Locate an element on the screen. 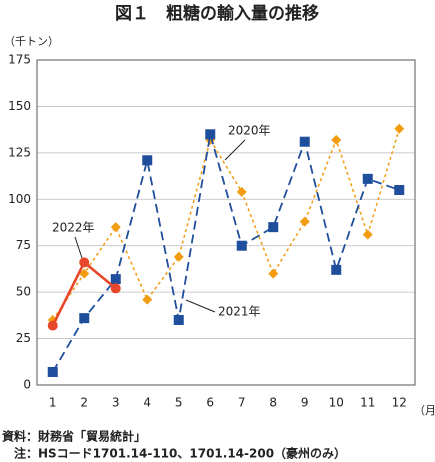 The height and width of the screenshot is (462, 435). annotation-label: 2021年 is located at coordinates (239, 312).